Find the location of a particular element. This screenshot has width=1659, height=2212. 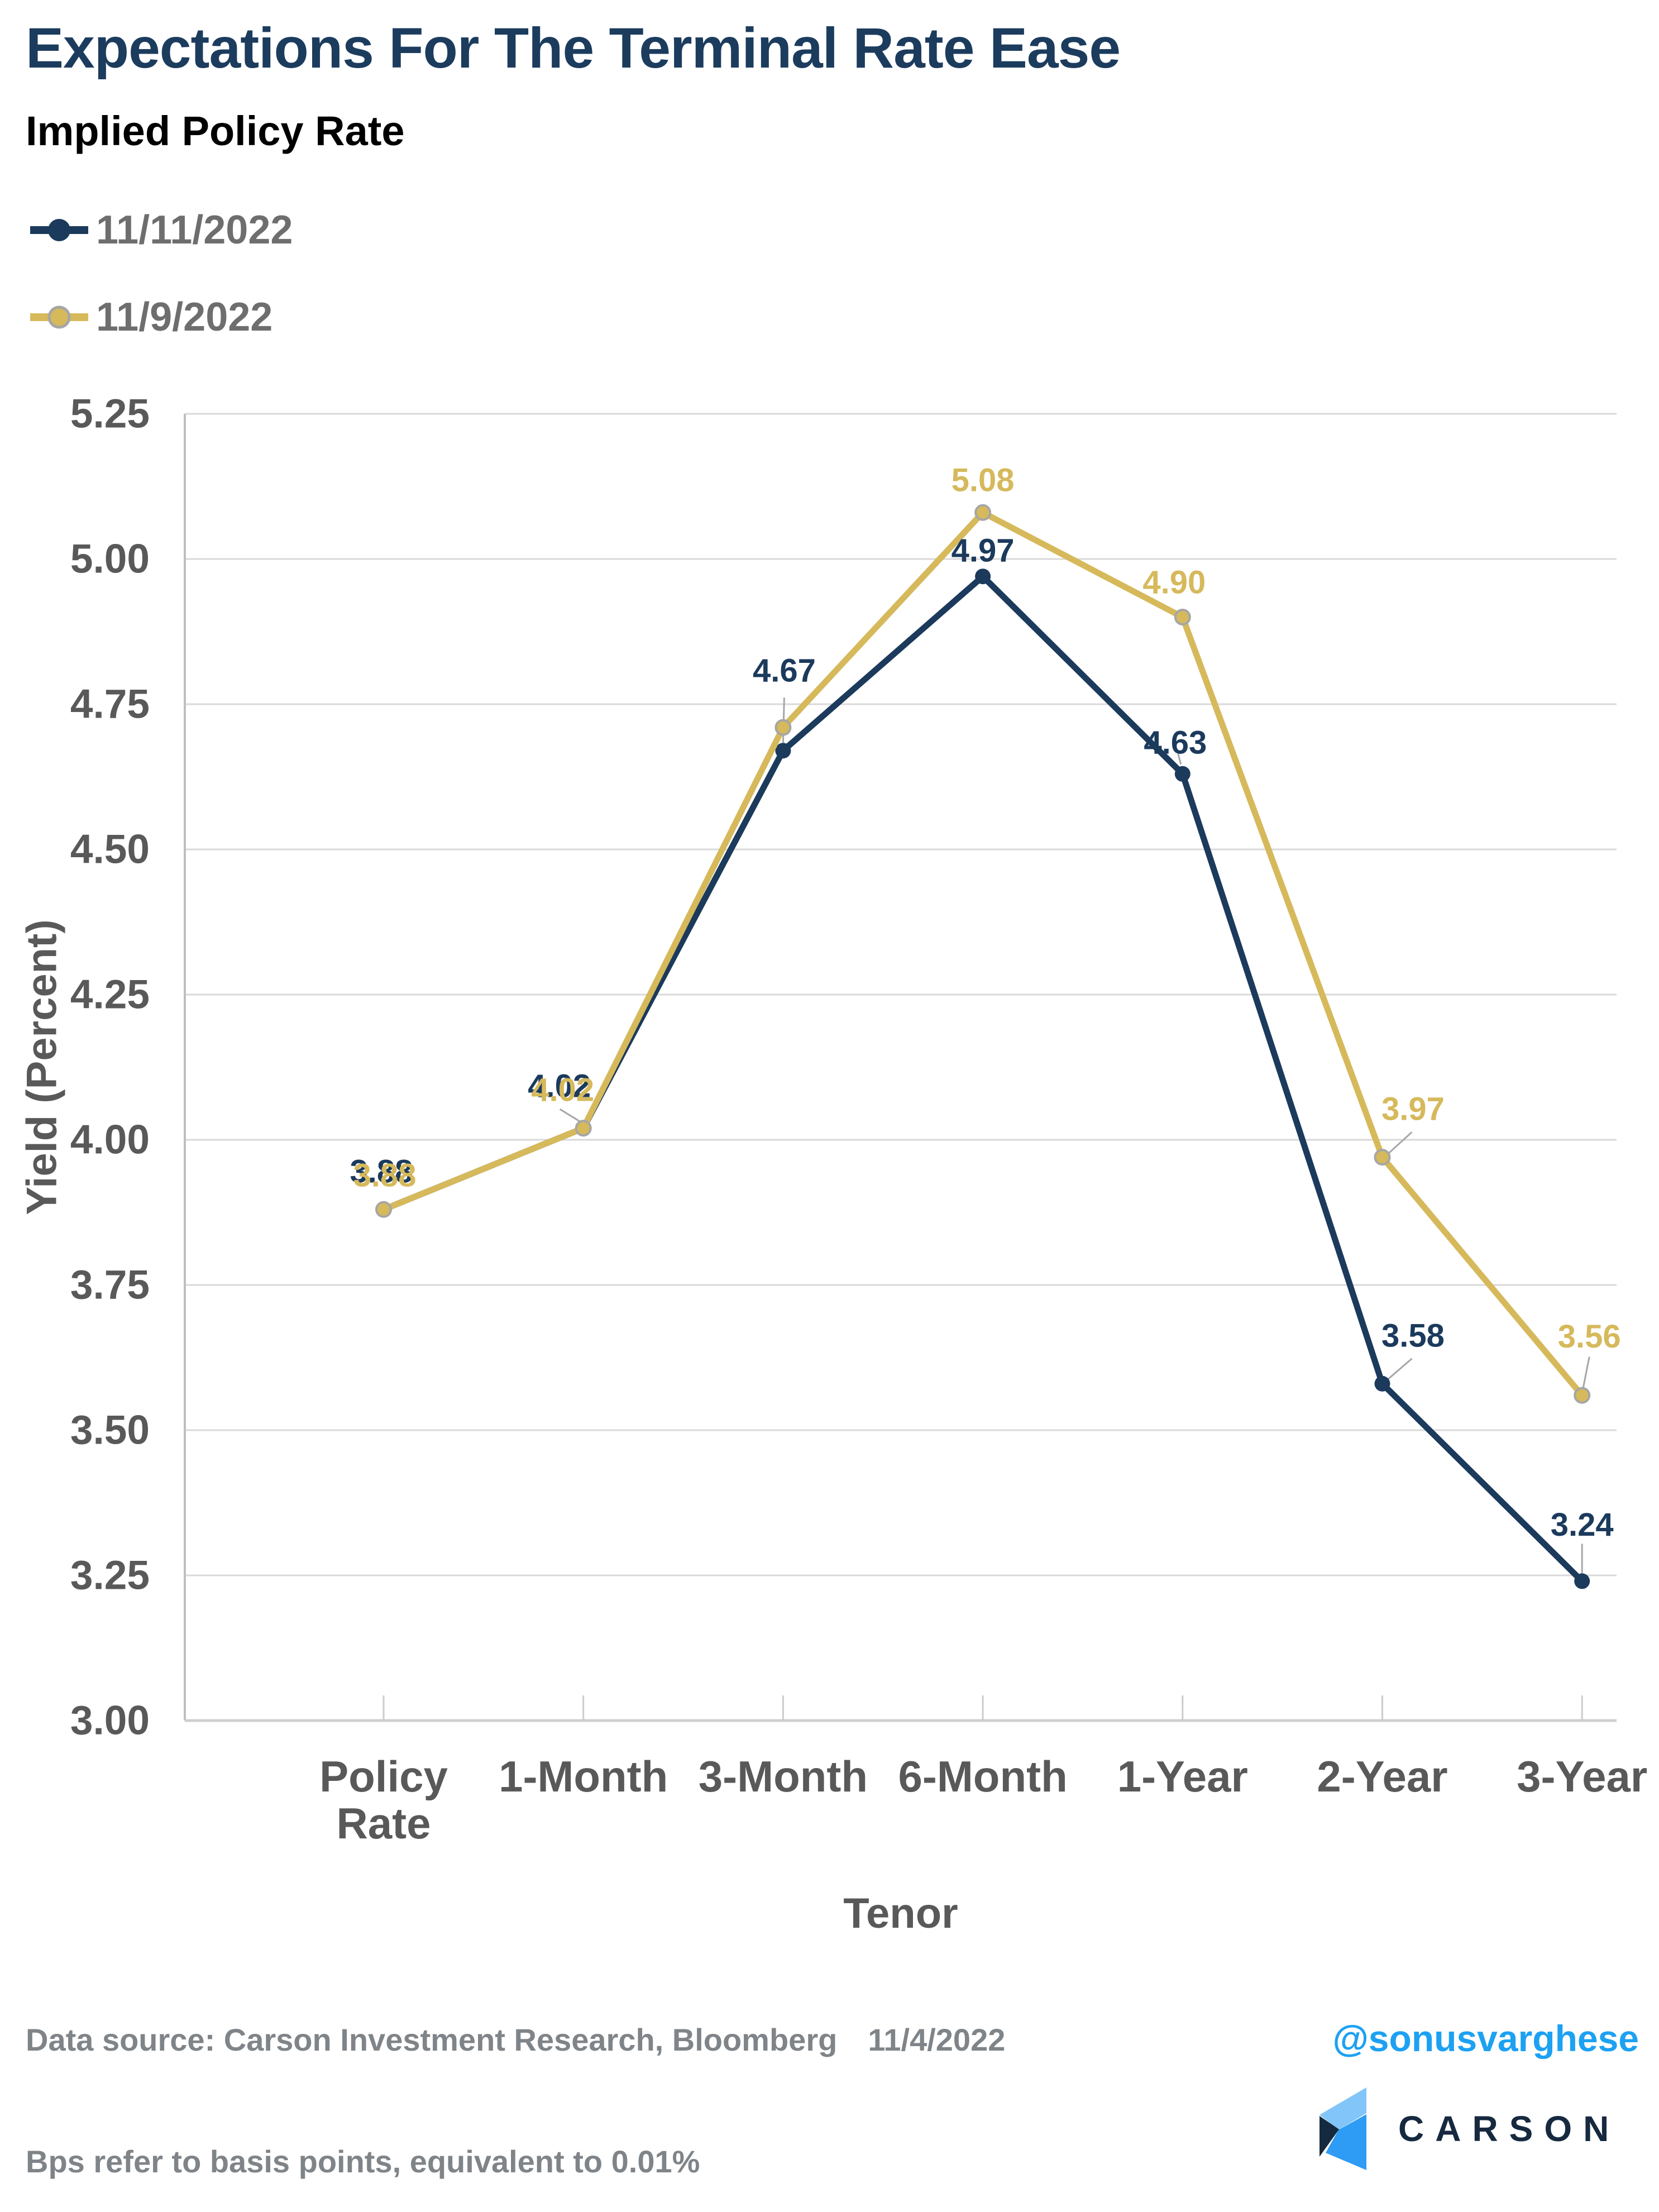

data-label: 5.08 is located at coordinates (983, 480).